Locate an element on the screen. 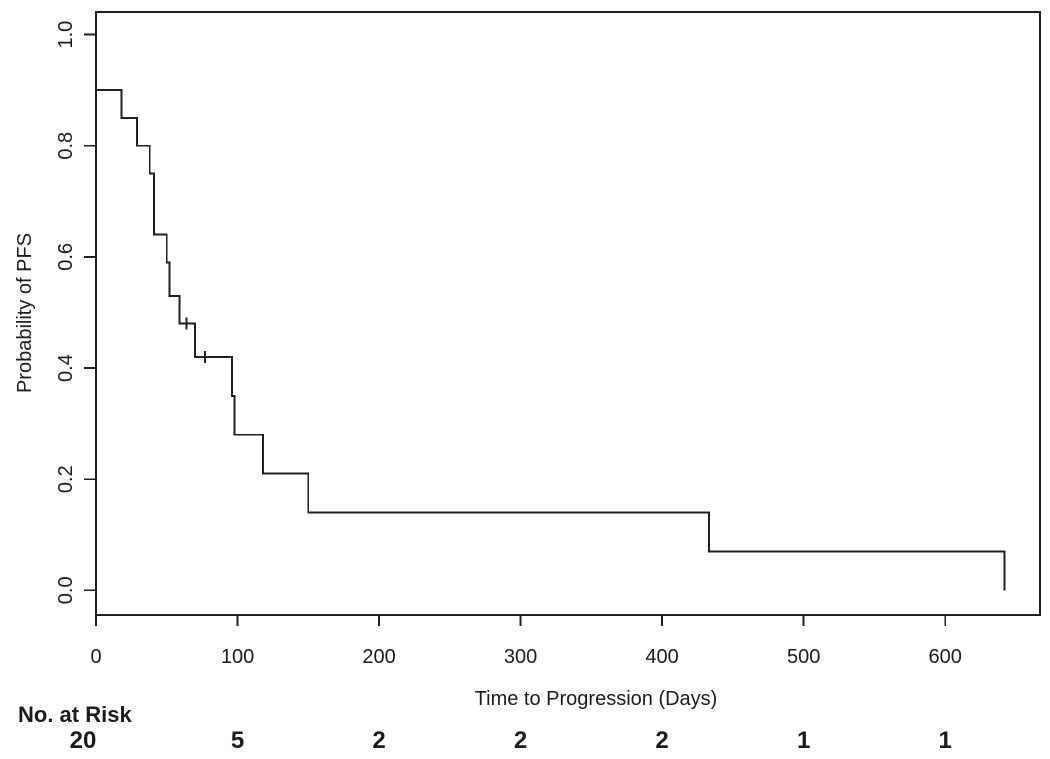  x-axis-title: Time to Progression (Days) is located at coordinates (596, 699).